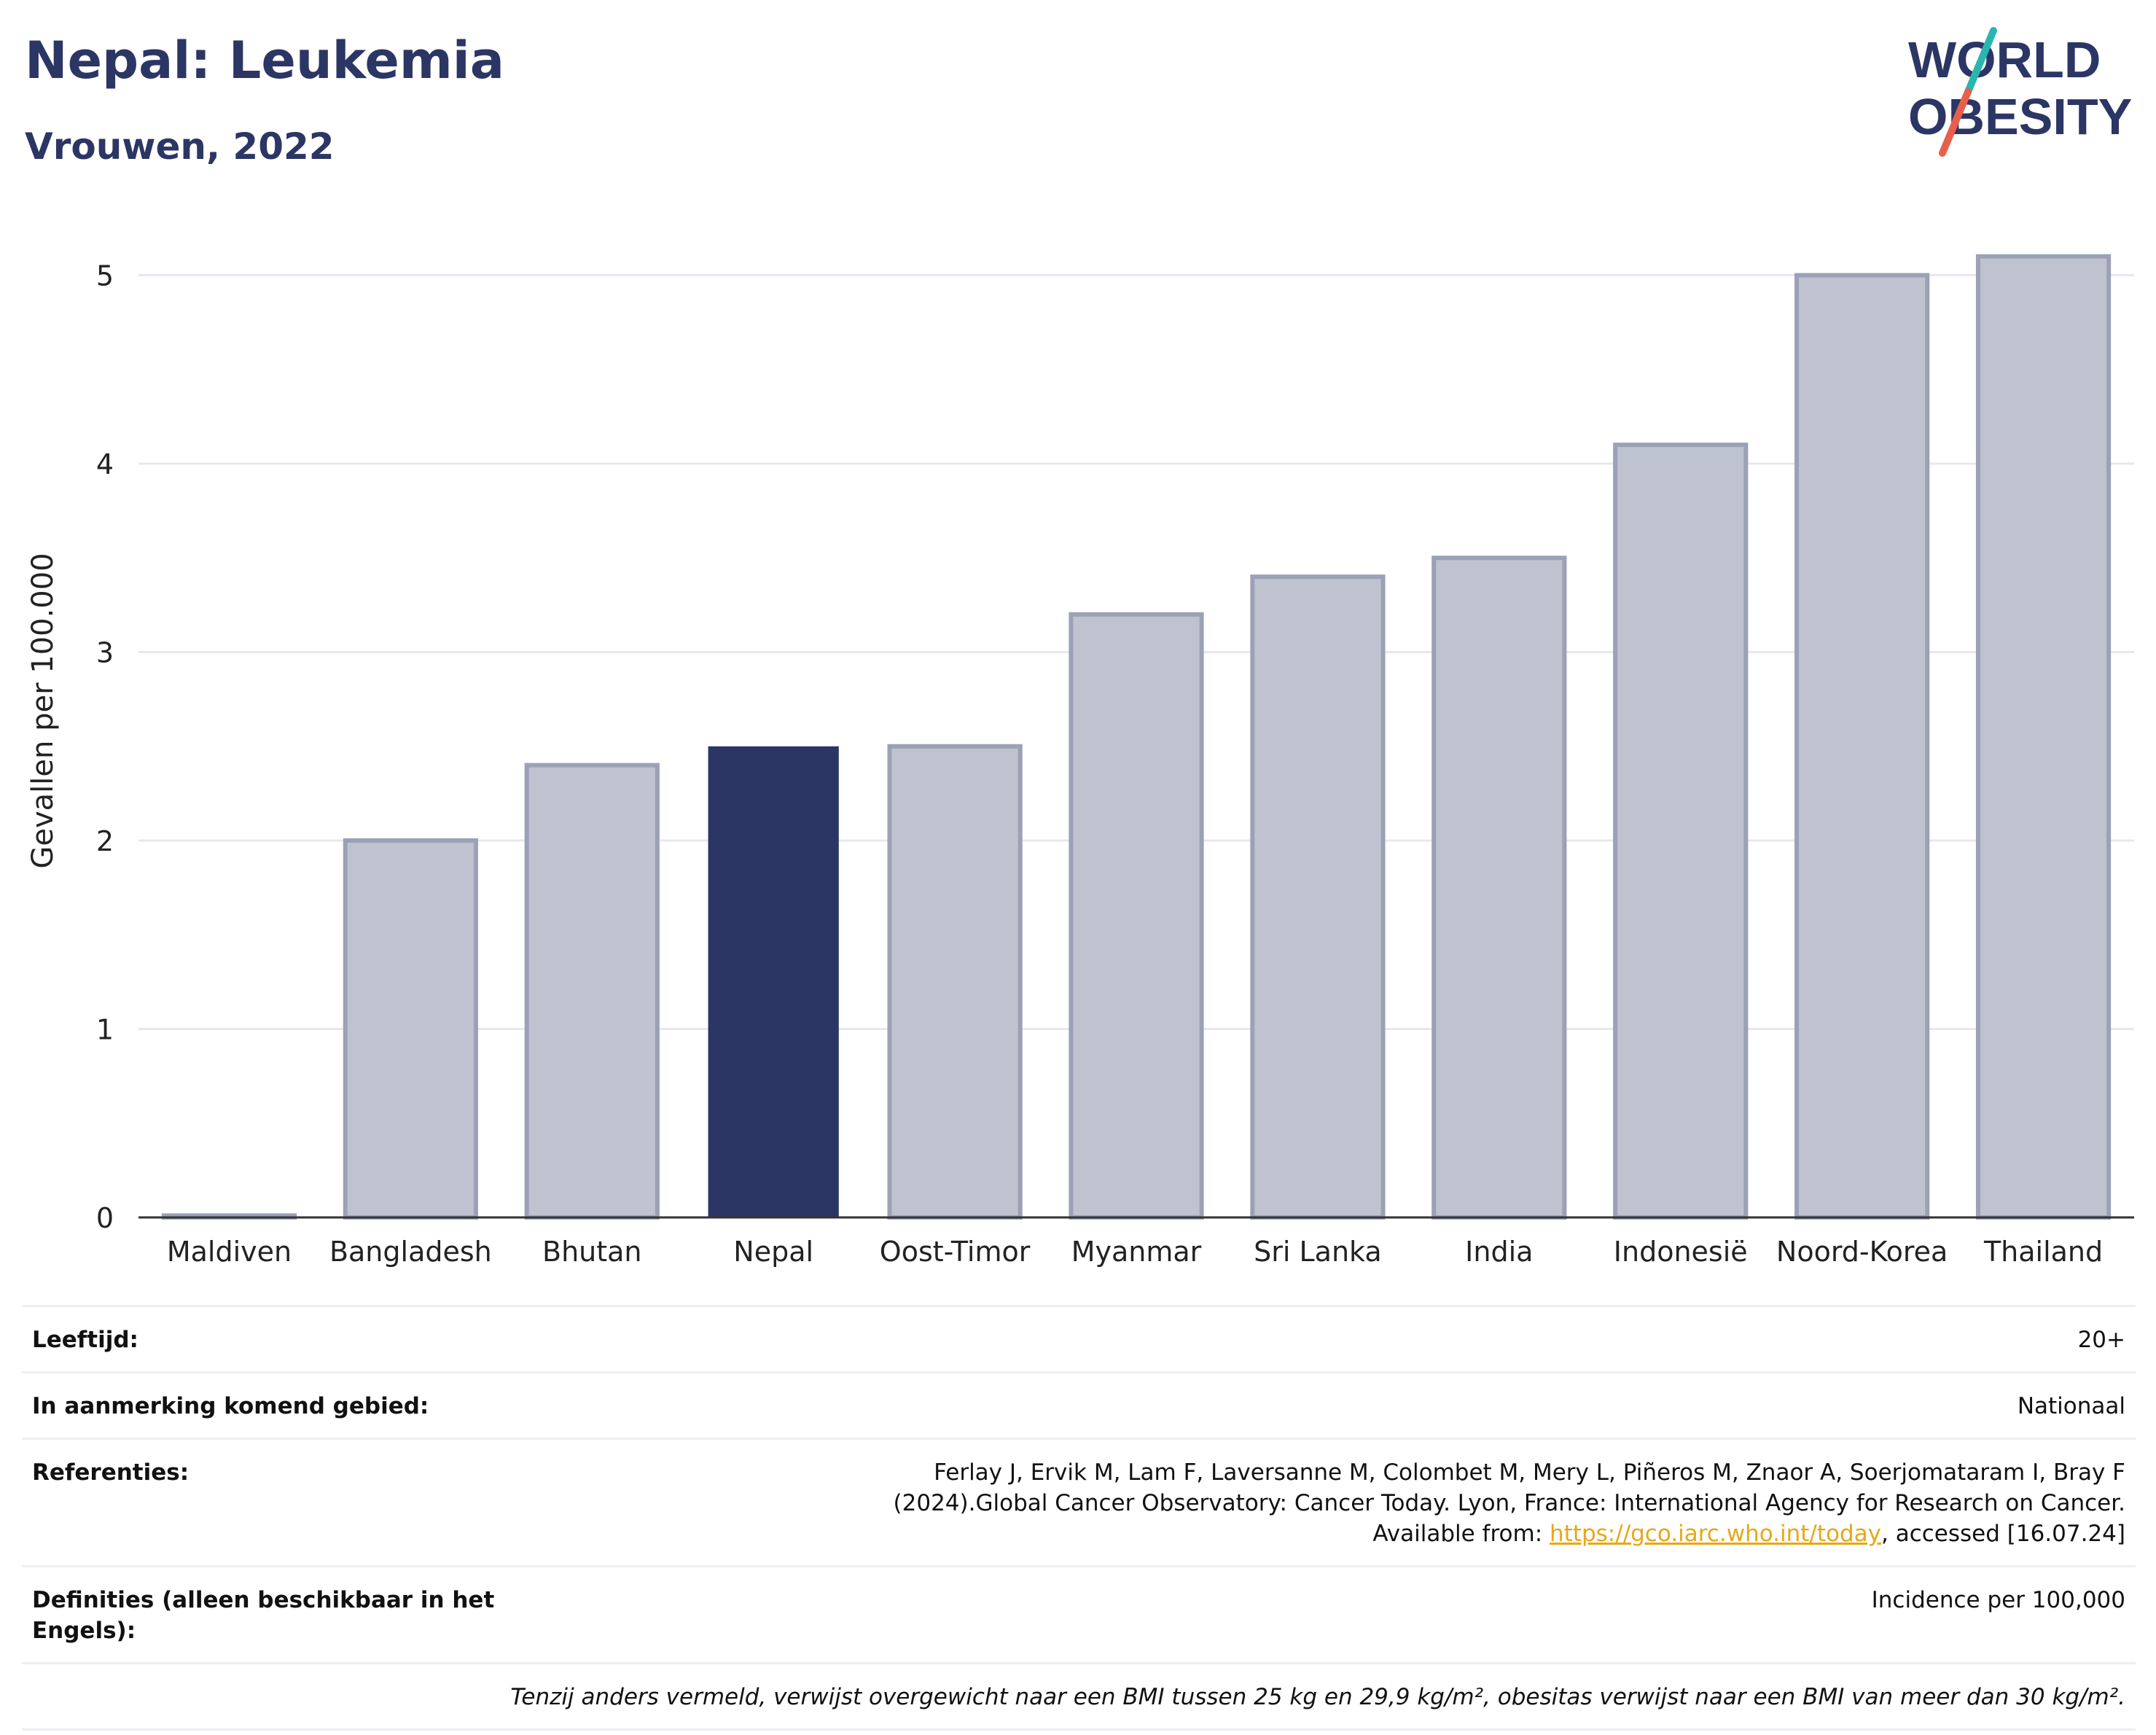 Image resolution: width=2156 pixels, height=1735 pixels. What do you see at coordinates (1136, 1252) in the screenshot?
I see `x-tick-label: Myanmar` at bounding box center [1136, 1252].